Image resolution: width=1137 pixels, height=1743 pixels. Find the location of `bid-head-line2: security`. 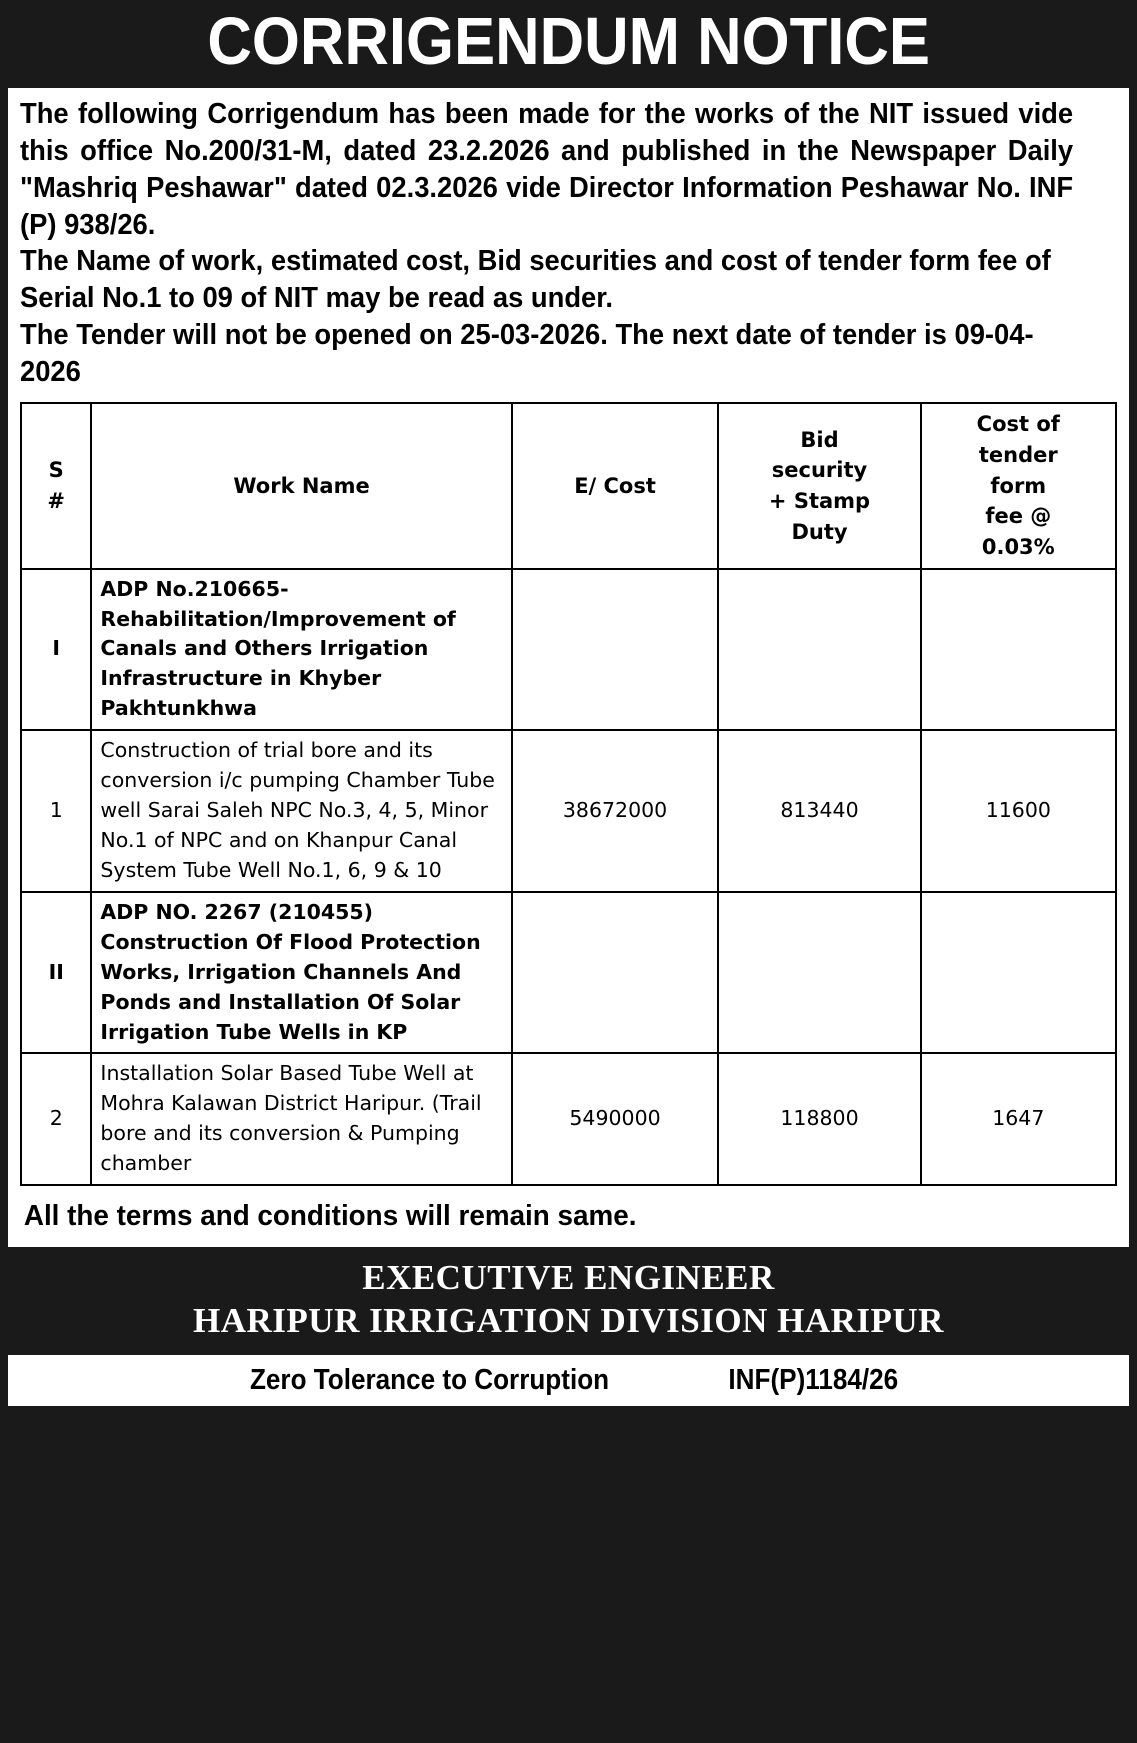

bid-head-line2: security is located at coordinates (819, 470).